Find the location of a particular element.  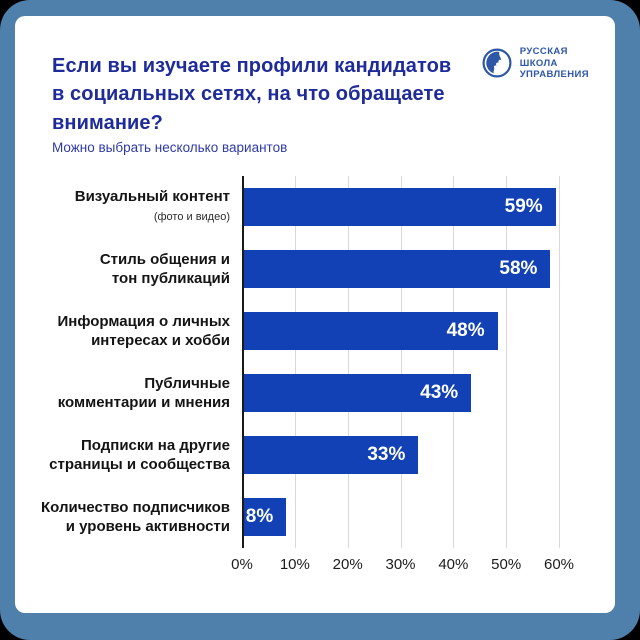

bar-value-label: 48% is located at coordinates (465, 330).